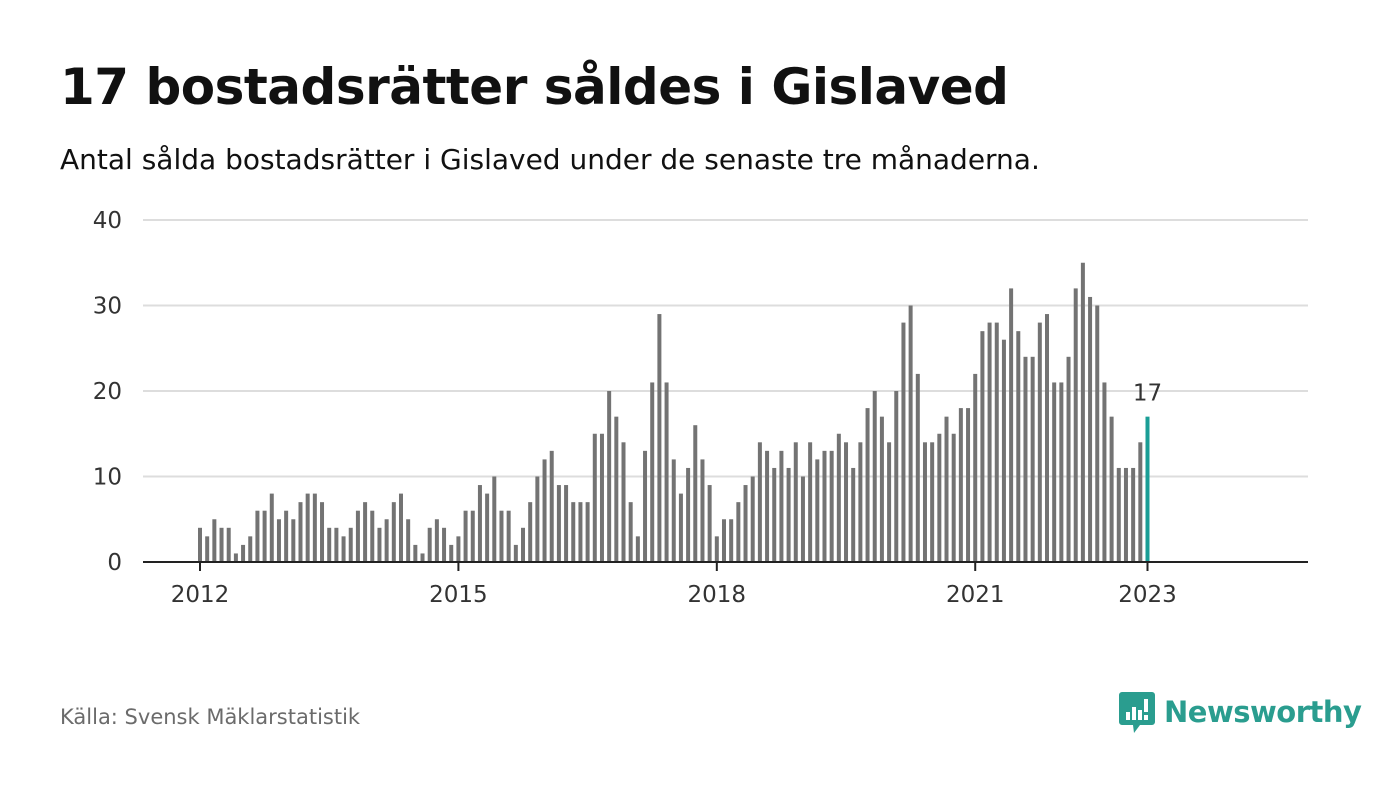 The image size is (1400, 794). I want to click on y-tick-label: 20, so click(107, 392).